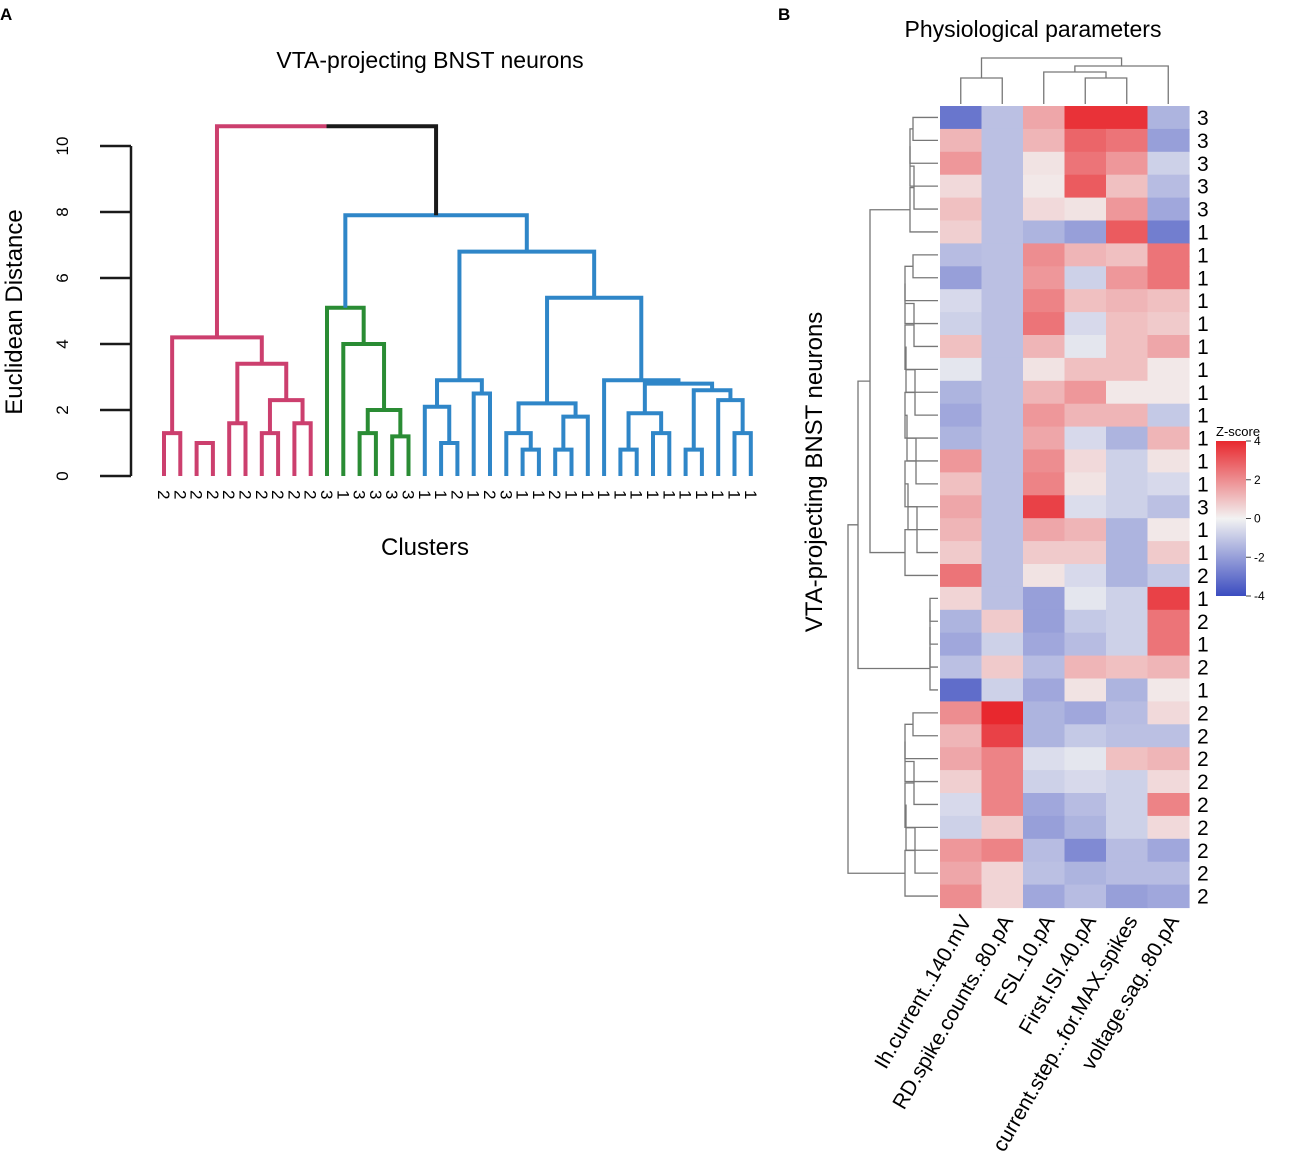  Describe the element at coordinates (92, 309) in the screenshot. I see `dendrogram-y-ticks: 0 2 4 6 8 10` at that location.